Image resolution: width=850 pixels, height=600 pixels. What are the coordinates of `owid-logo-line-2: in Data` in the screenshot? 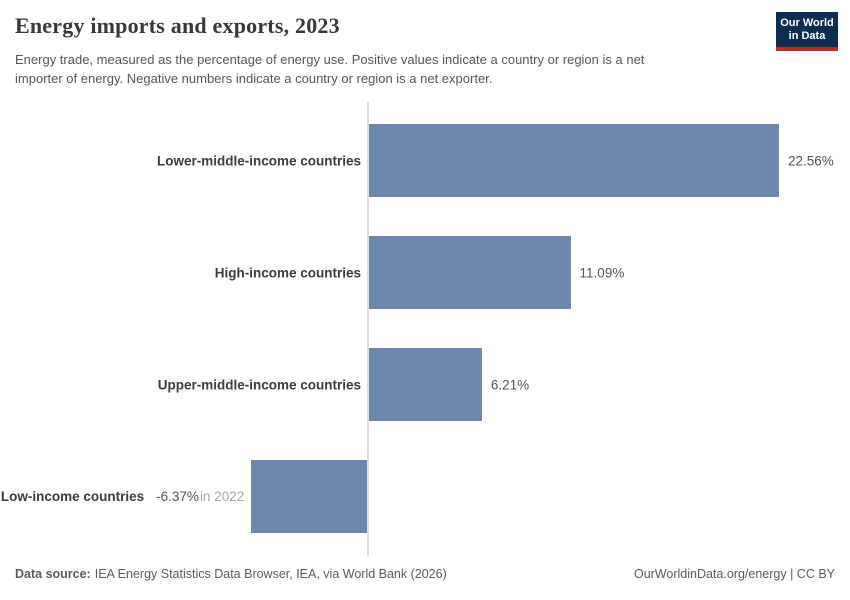 It's located at (807, 36).